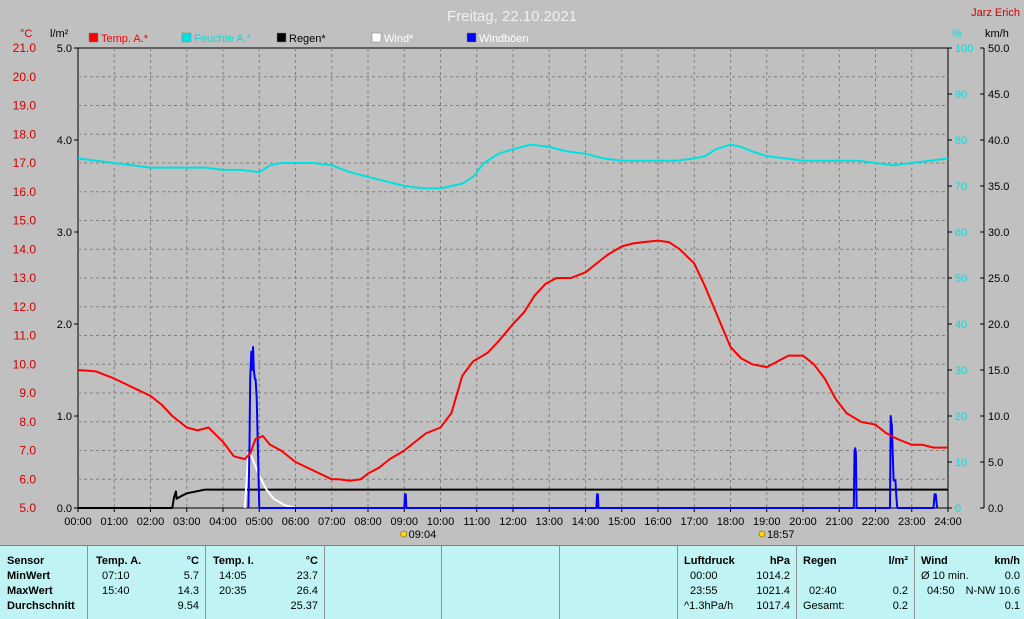 Image resolution: width=1024 pixels, height=619 pixels. What do you see at coordinates (934, 561) in the screenshot?
I see `wind-header: Wind` at bounding box center [934, 561].